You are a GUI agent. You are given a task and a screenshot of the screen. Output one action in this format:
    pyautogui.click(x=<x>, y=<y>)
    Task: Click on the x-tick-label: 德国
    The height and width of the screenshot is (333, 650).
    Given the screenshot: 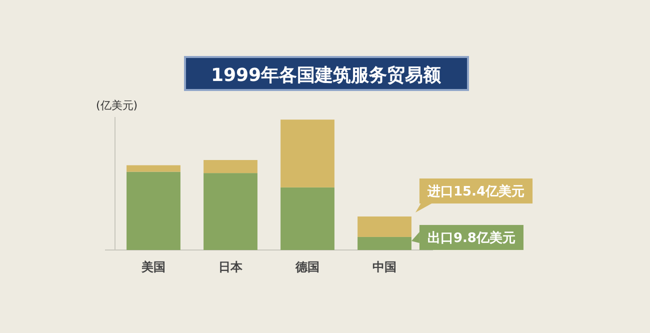 What is the action you would take?
    pyautogui.click(x=307, y=267)
    